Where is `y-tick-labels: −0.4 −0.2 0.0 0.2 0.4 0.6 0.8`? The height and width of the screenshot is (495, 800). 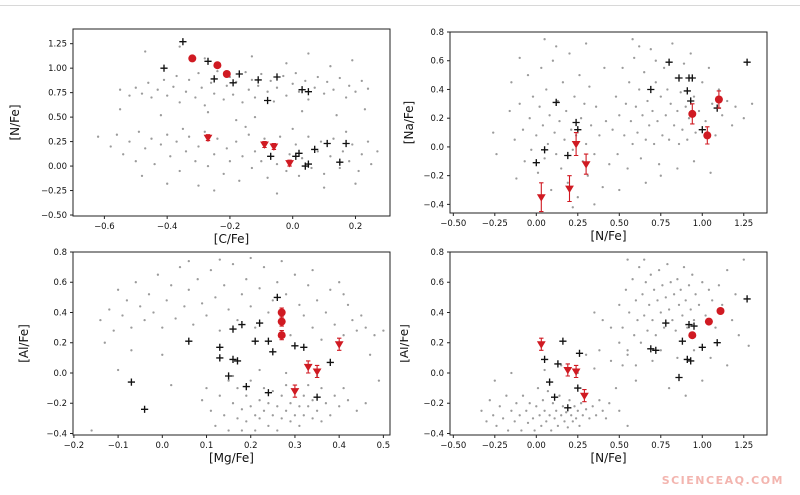
y-tick-labels: −0.4 −0.2 0.0 0.2 0.4 0.6 0.8 is located at coordinates (436, 343).